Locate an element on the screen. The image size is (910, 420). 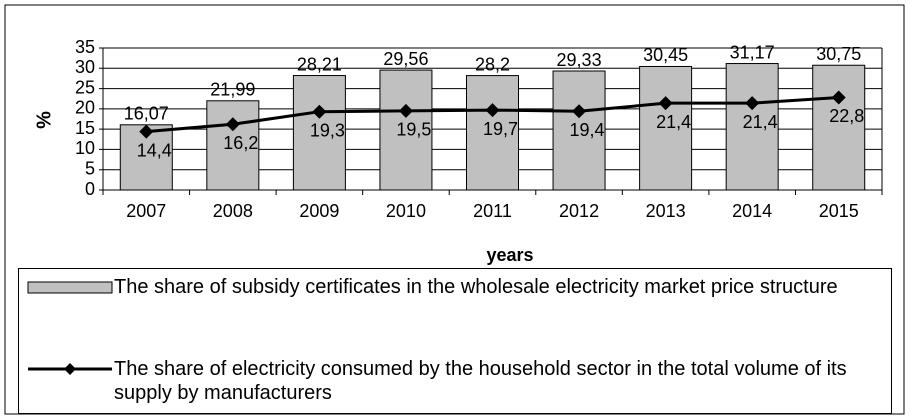
bar-value-label: 29,56 is located at coordinates (405, 59).